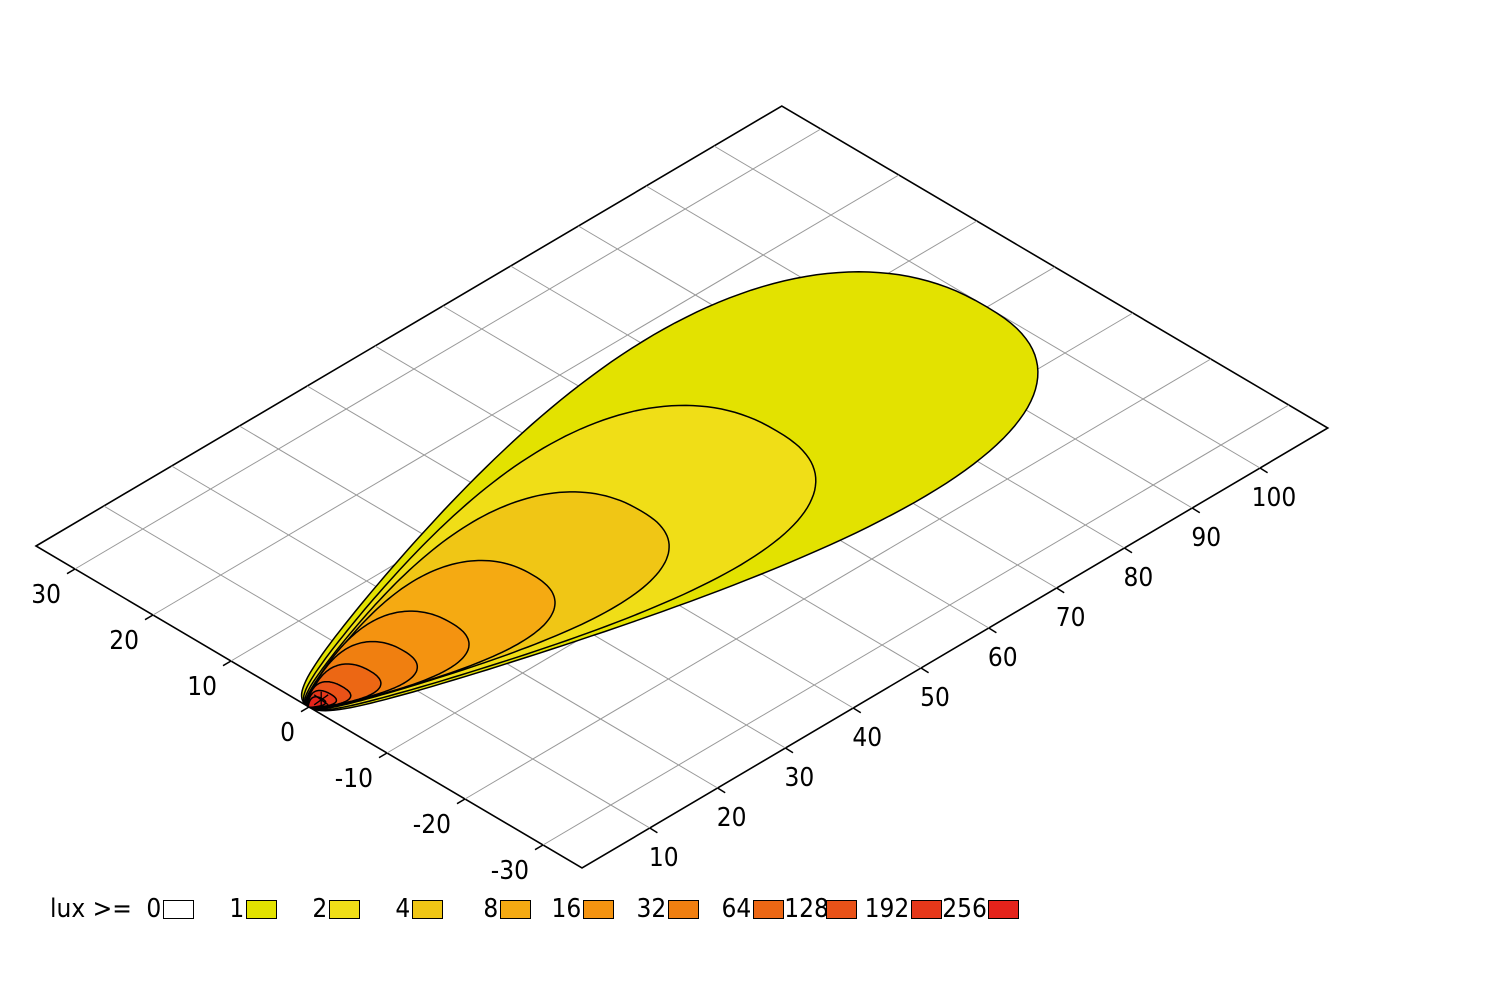 The width and height of the screenshot is (1500, 1000). I want to click on x-tick-label: 10, so click(202, 687).